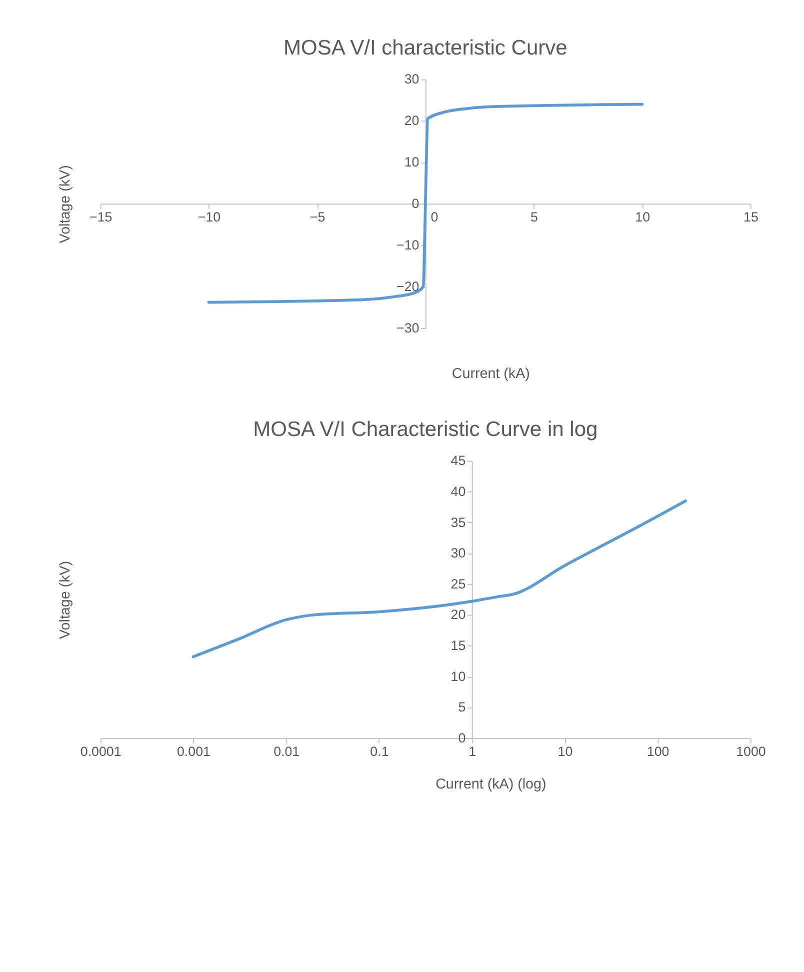  Describe the element at coordinates (379, 751) in the screenshot. I see `x-tick-label: 0.1` at that location.